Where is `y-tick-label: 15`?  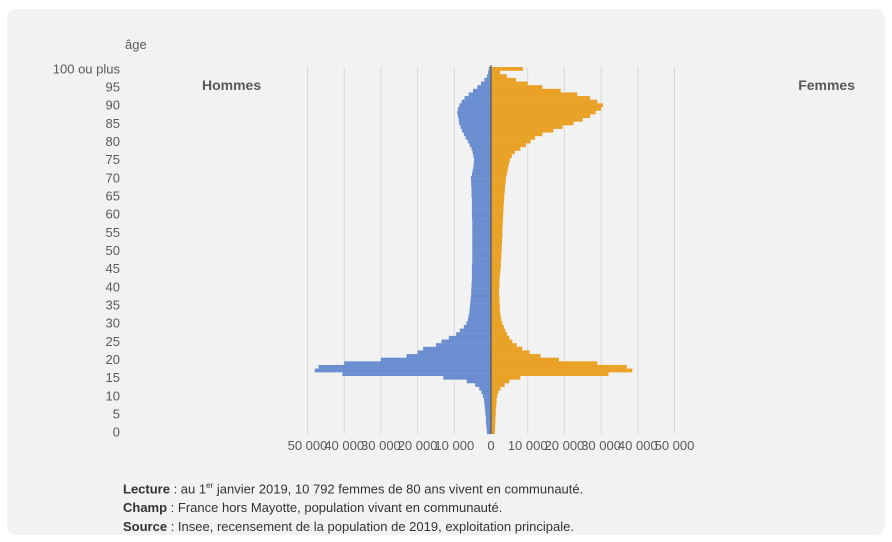
y-tick-label: 15 is located at coordinates (113, 377).